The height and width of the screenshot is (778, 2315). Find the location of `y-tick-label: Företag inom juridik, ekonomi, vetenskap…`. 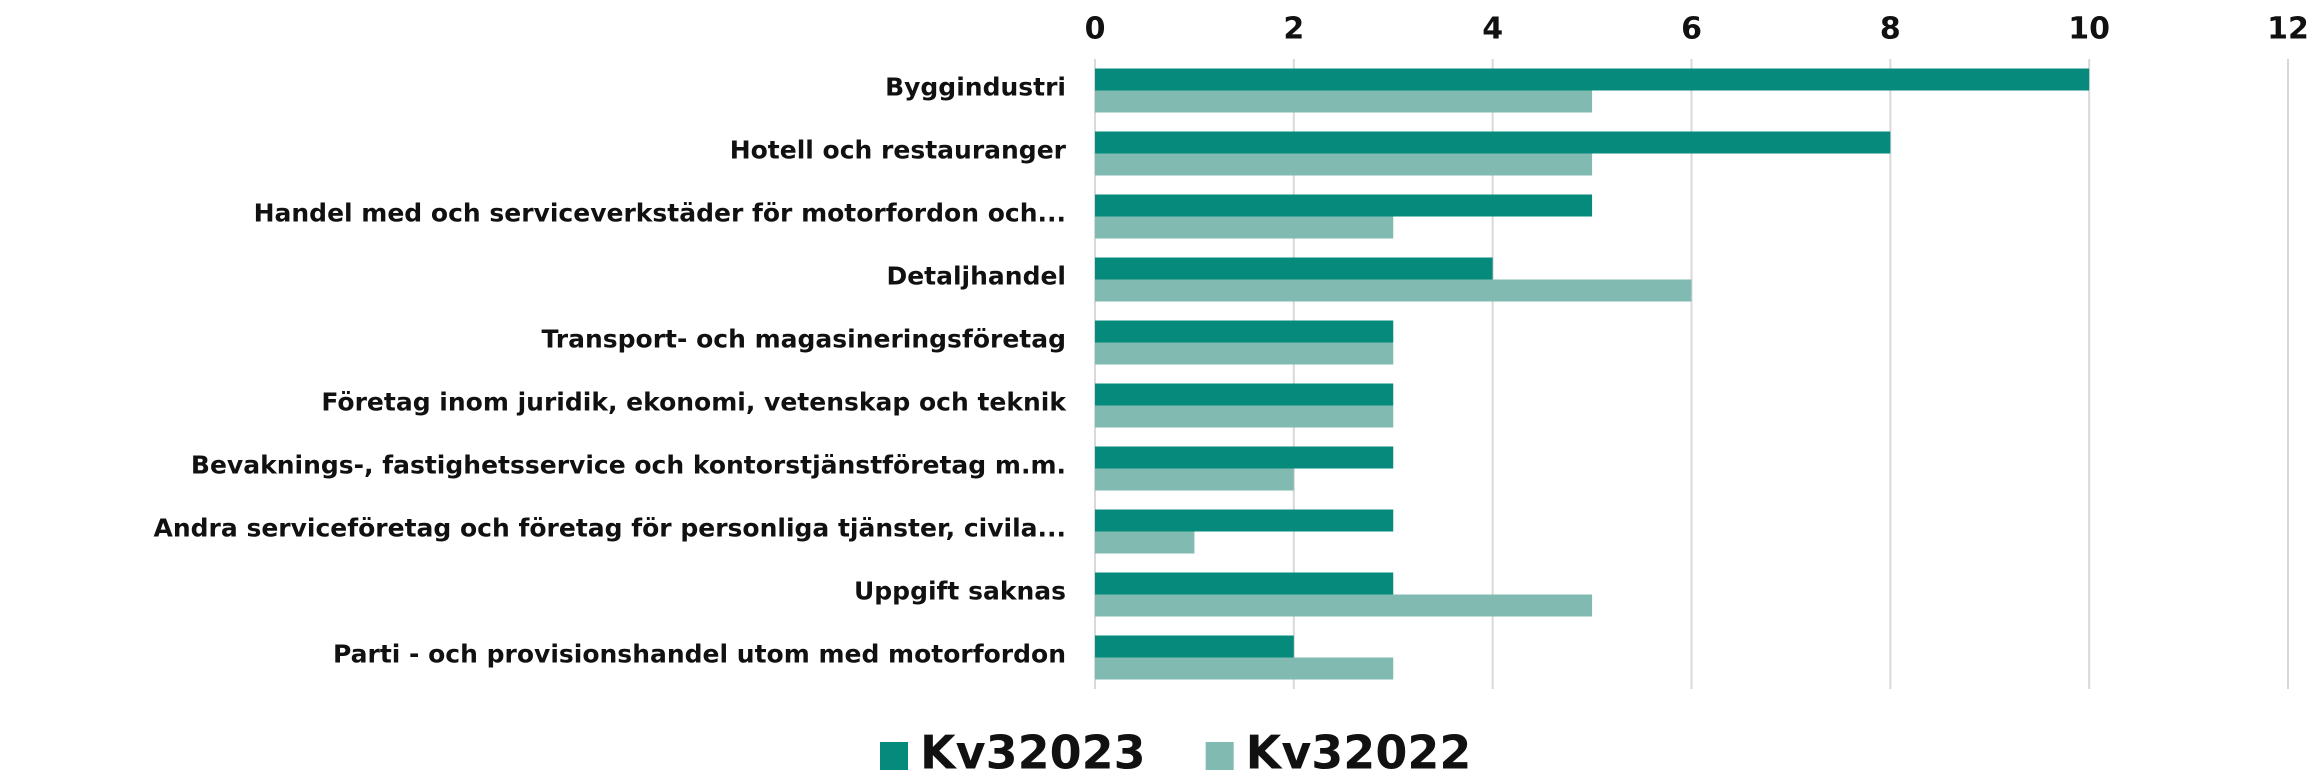

y-tick-label: Företag inom juridik, ekonomi, vetenskap… is located at coordinates (694, 402).